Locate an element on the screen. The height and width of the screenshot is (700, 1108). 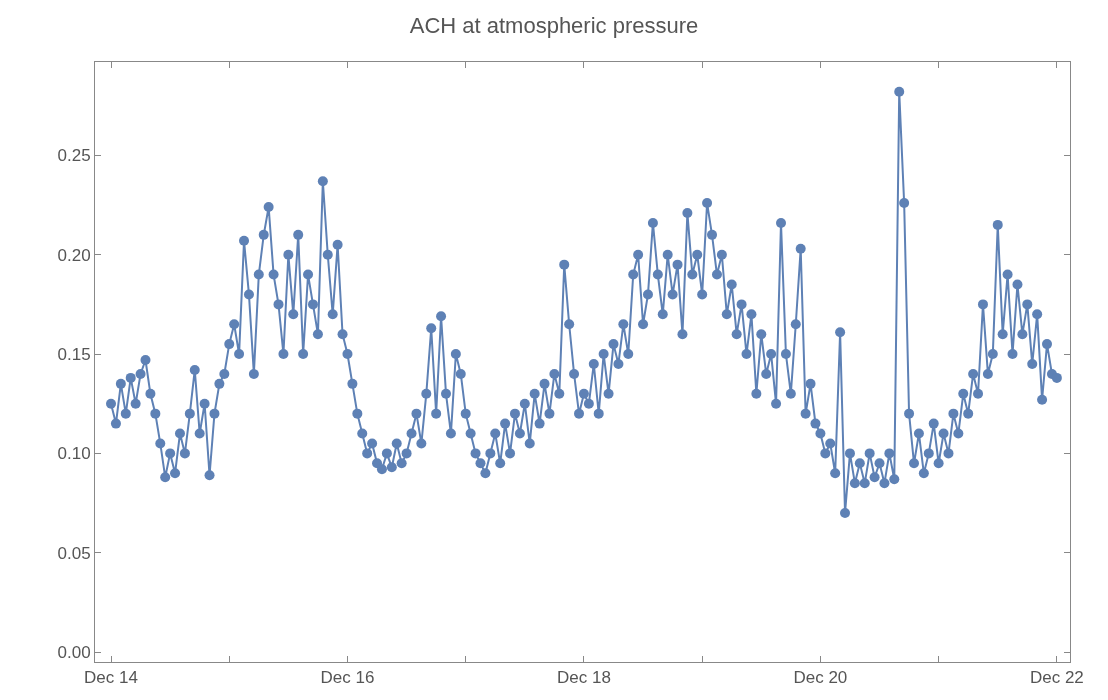
y-tick-label: 0.00 is located at coordinates (74, 653).